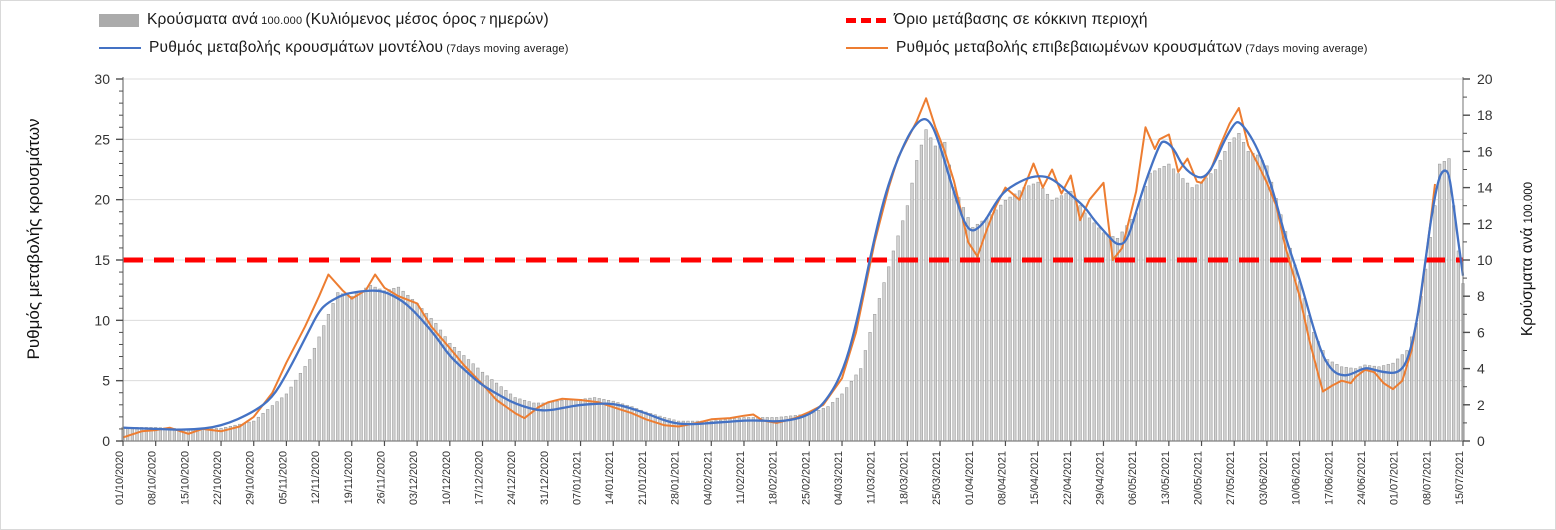  I want to click on x-axis-label: 14/01/2021, so click(610, 478).